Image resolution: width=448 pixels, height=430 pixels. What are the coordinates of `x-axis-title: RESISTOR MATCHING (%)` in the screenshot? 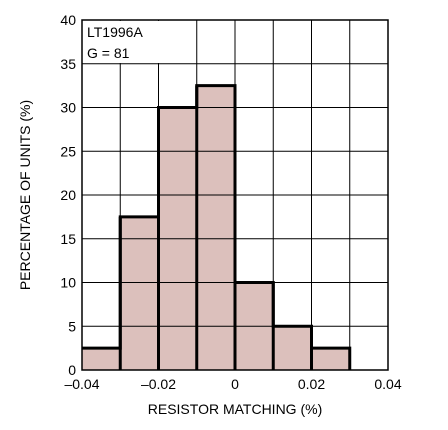 It's located at (235, 409).